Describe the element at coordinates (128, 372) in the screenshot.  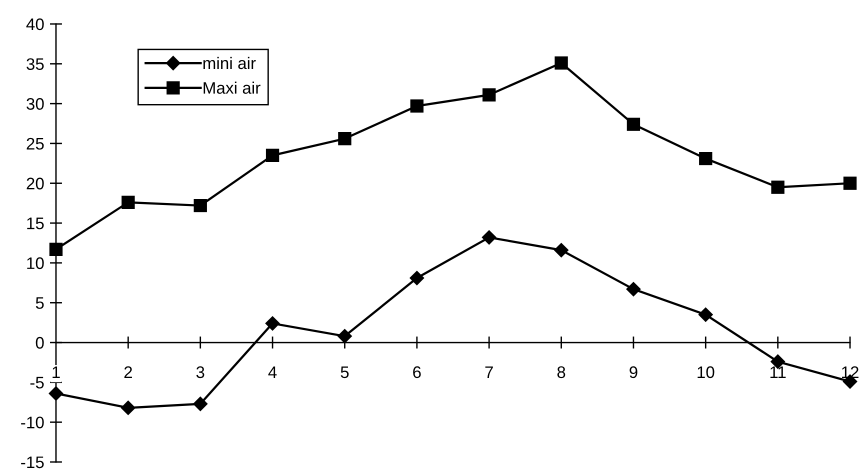
I see `x-tick-label: 2` at that location.